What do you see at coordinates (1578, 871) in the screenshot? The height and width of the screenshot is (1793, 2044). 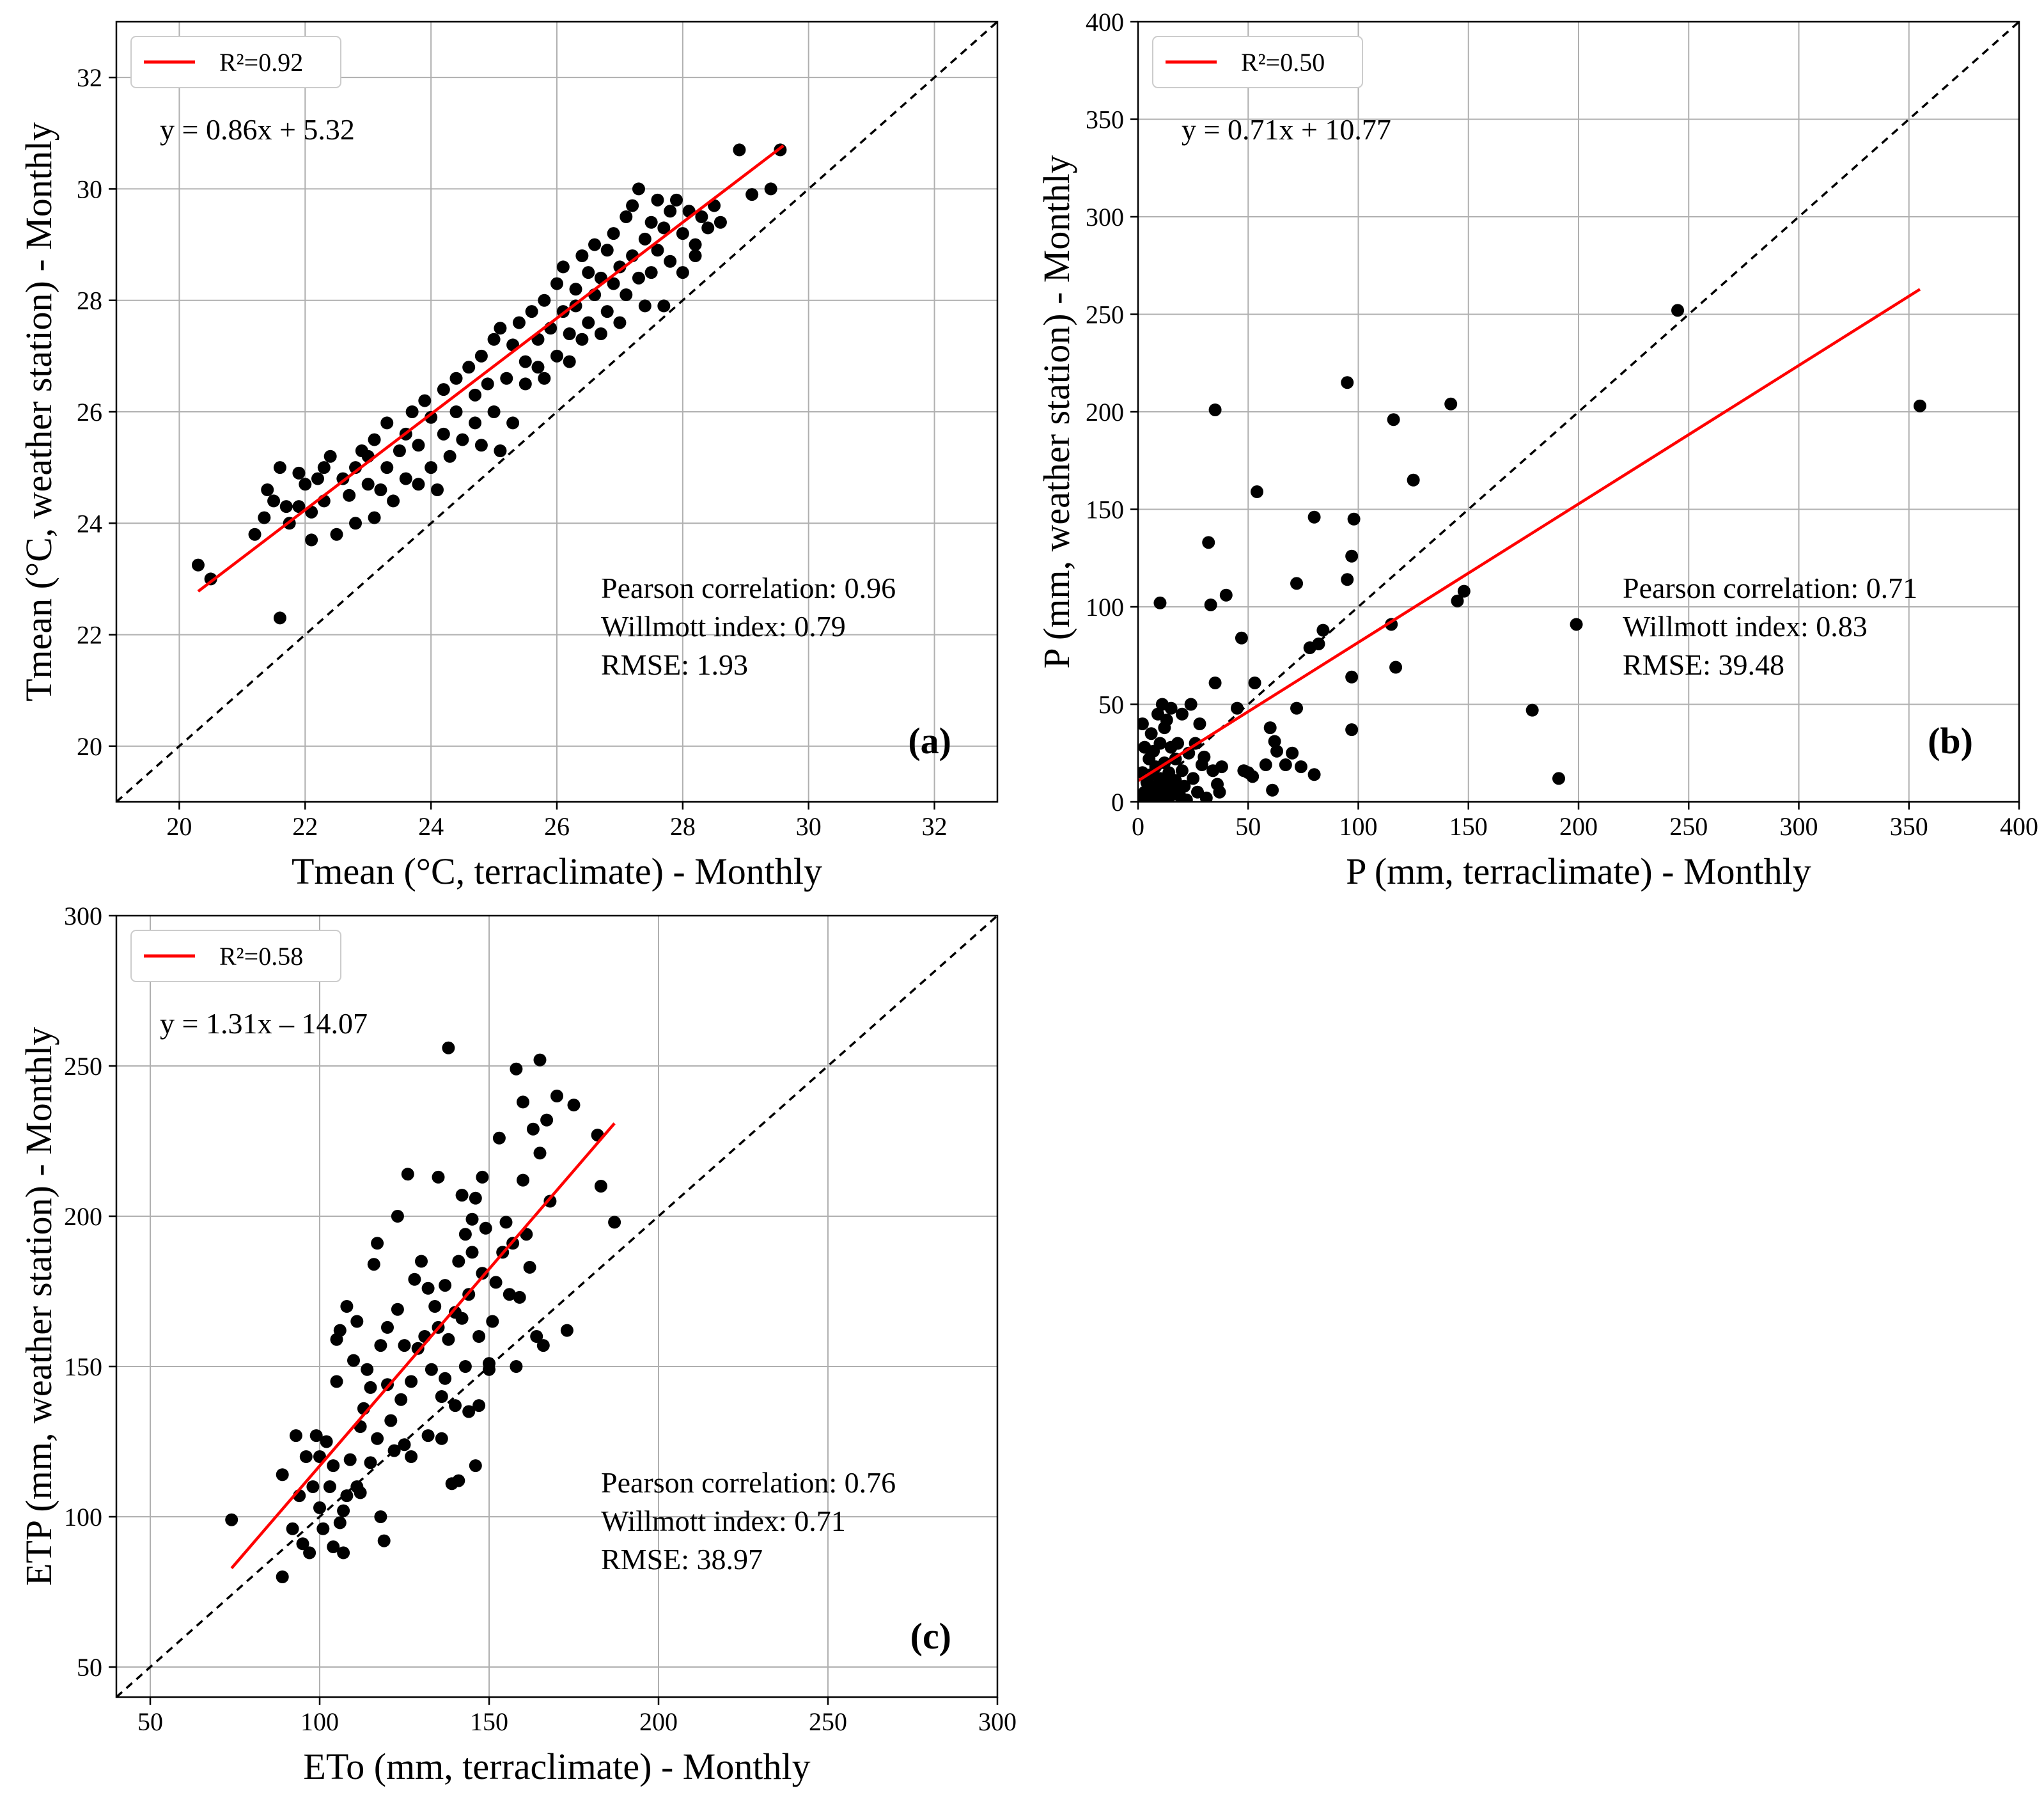 I see `x-axis-label: P (mm, terraclimate) - Monthly` at bounding box center [1578, 871].